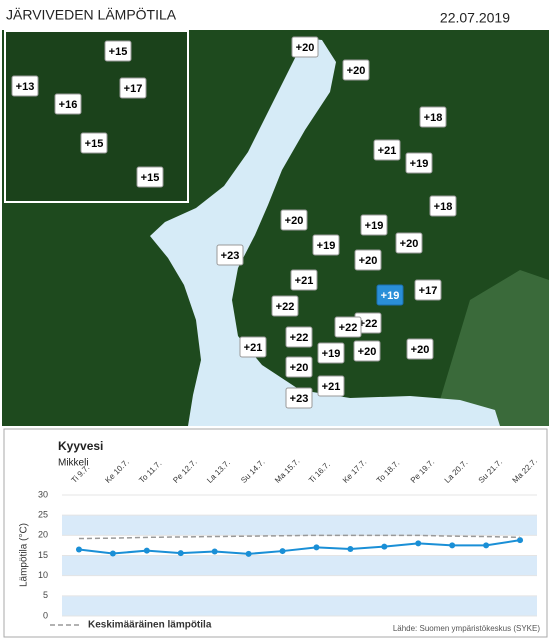  I want to click on temperature-marker: +13, so click(25, 86).